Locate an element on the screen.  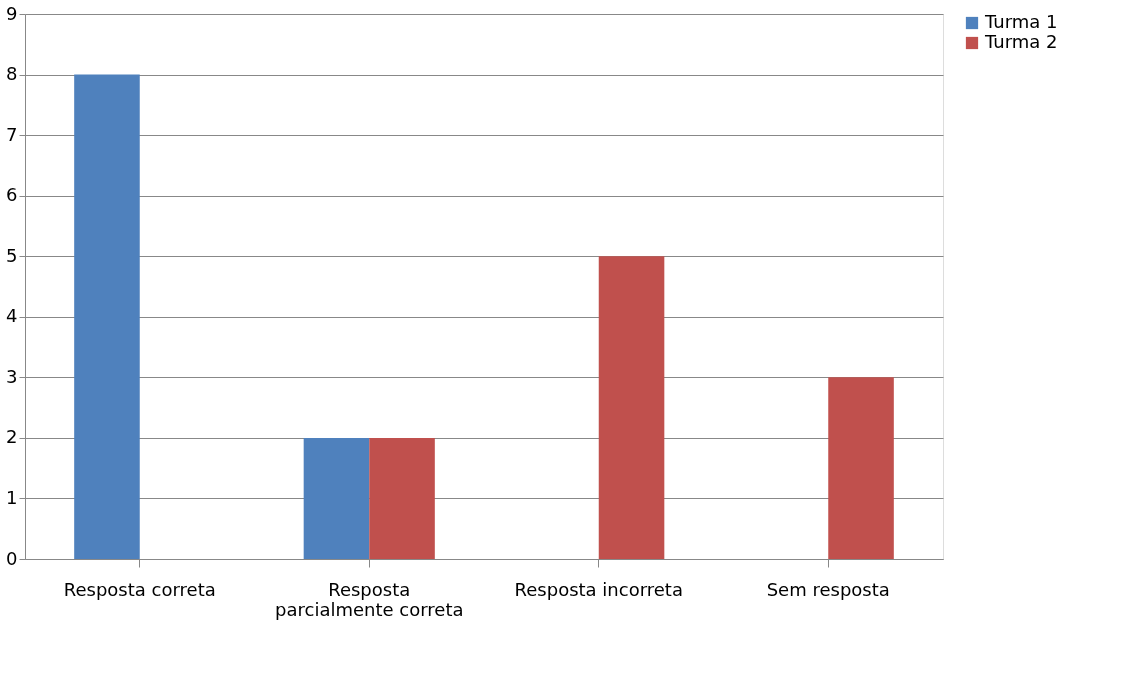
y-tick-label: 5 is located at coordinates (12, 255).